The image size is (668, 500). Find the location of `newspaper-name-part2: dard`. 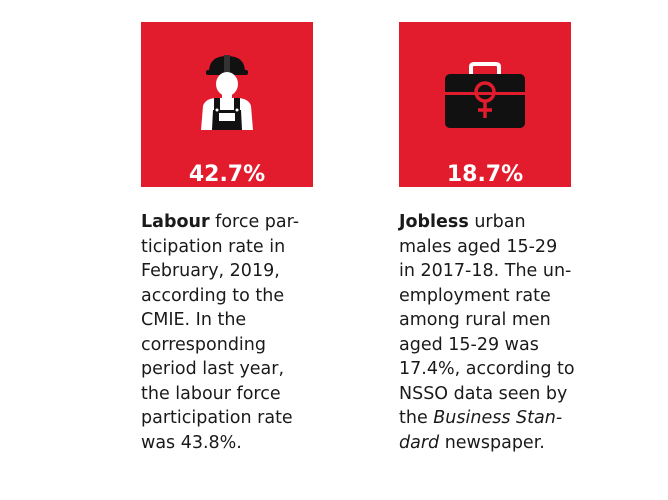

newspaper-name-part2: dard is located at coordinates (419, 442).